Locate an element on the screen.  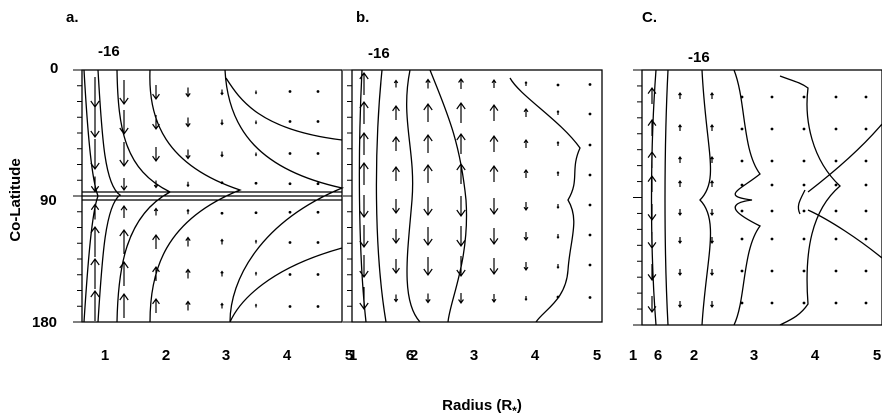
panel-b-letter: b. is located at coordinates (362, 17).